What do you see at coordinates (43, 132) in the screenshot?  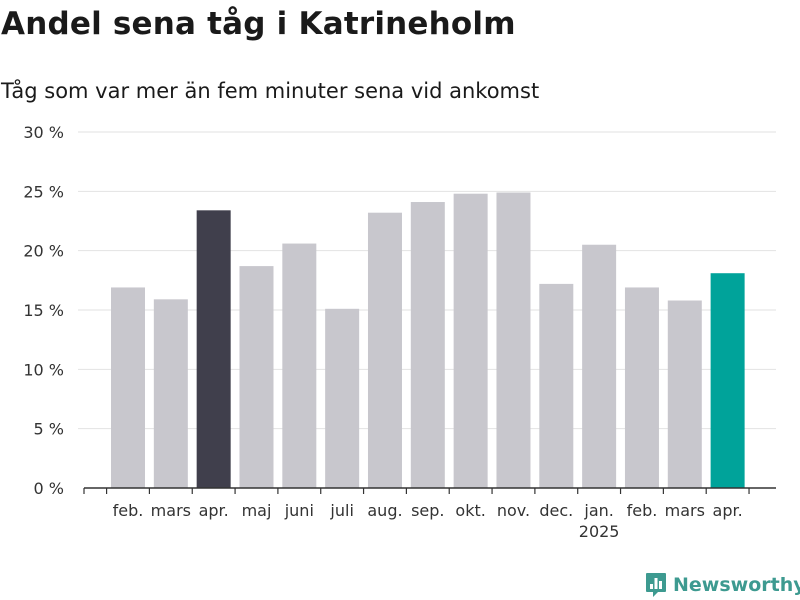 I see `y-tick-label: 30 %` at bounding box center [43, 132].